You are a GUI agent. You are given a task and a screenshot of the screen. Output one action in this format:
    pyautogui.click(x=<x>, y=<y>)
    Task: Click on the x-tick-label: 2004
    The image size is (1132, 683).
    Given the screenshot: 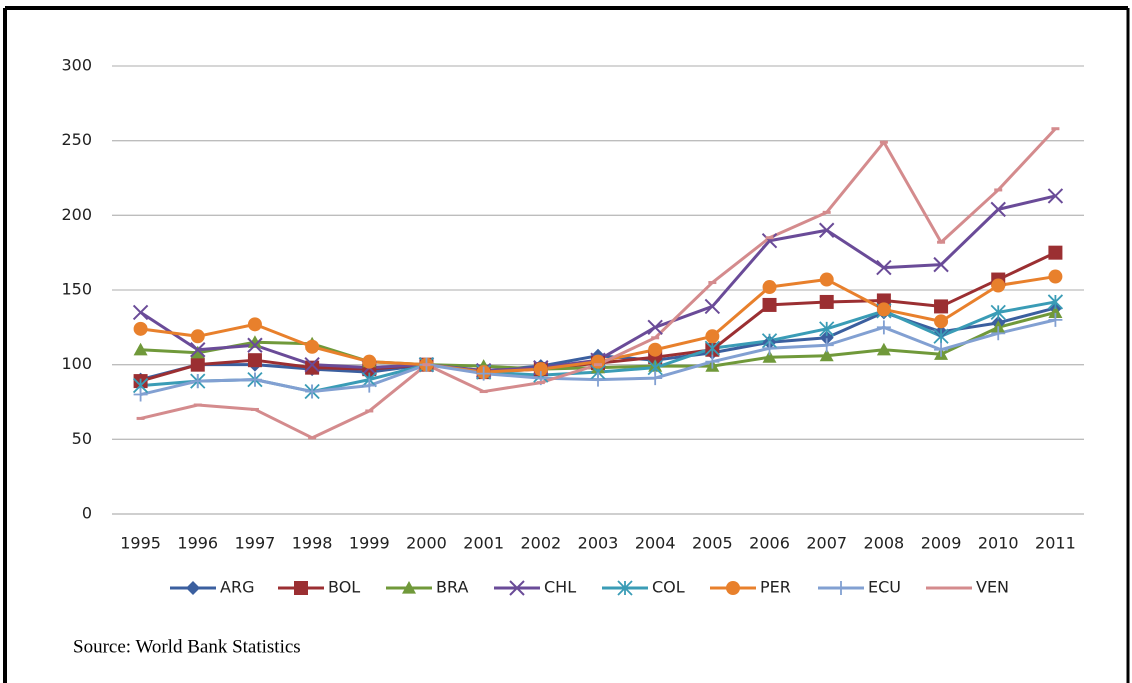 What is the action you would take?
    pyautogui.click(x=655, y=543)
    